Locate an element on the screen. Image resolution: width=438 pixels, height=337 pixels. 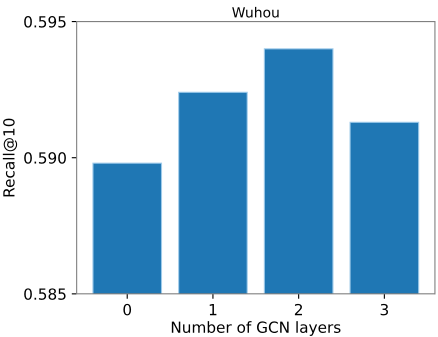
y-tick-label: 0.595 is located at coordinates (45, 22).